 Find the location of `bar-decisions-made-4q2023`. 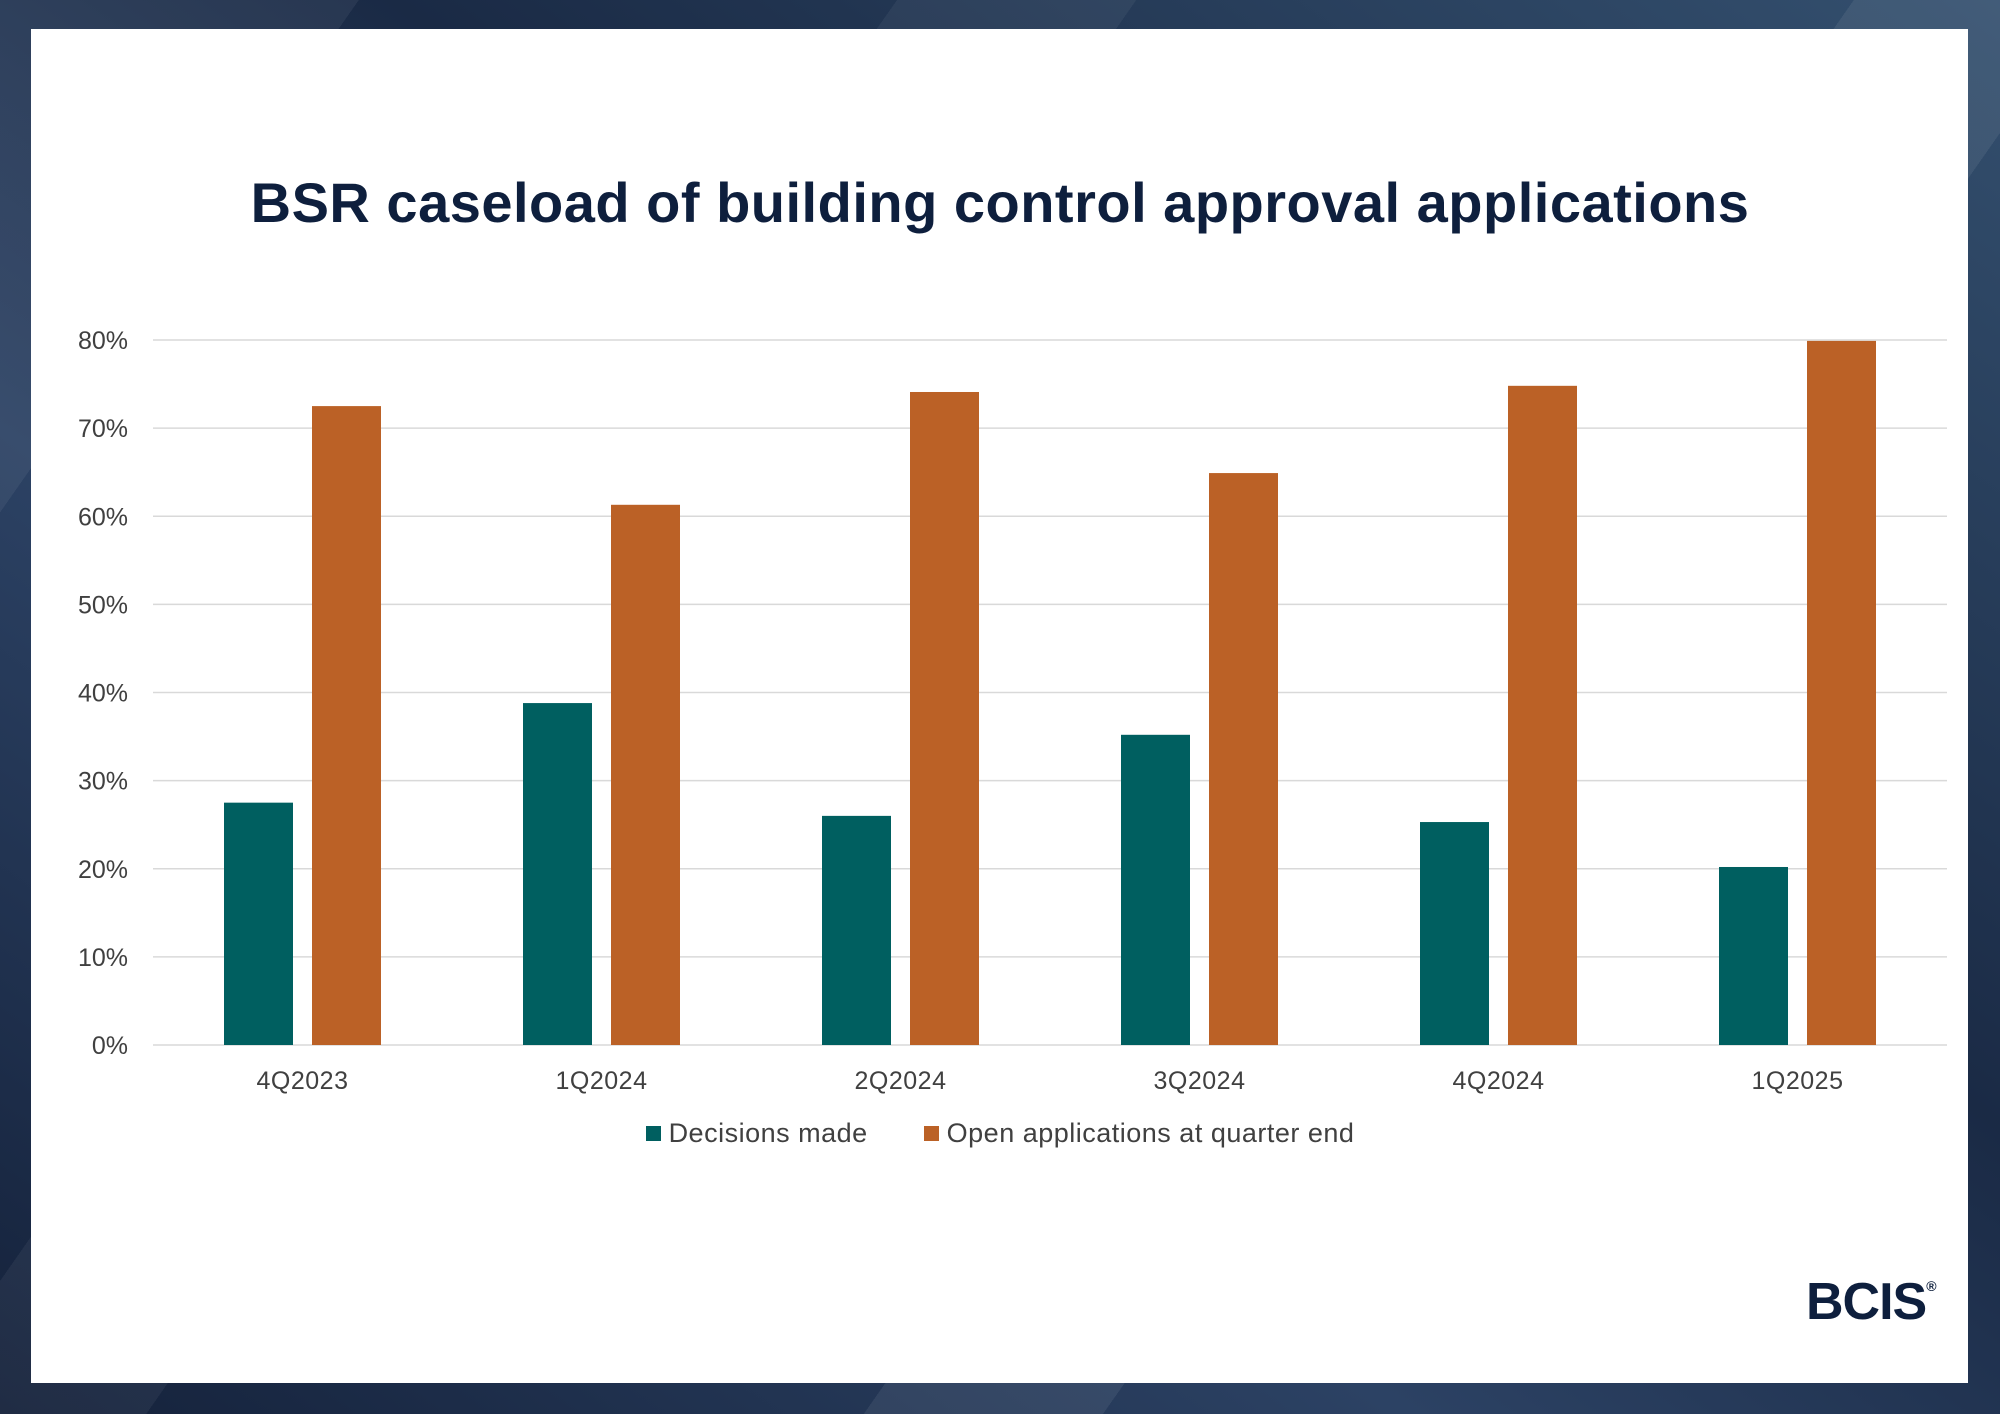

bar-decisions-made-4q2023 is located at coordinates (258, 923).